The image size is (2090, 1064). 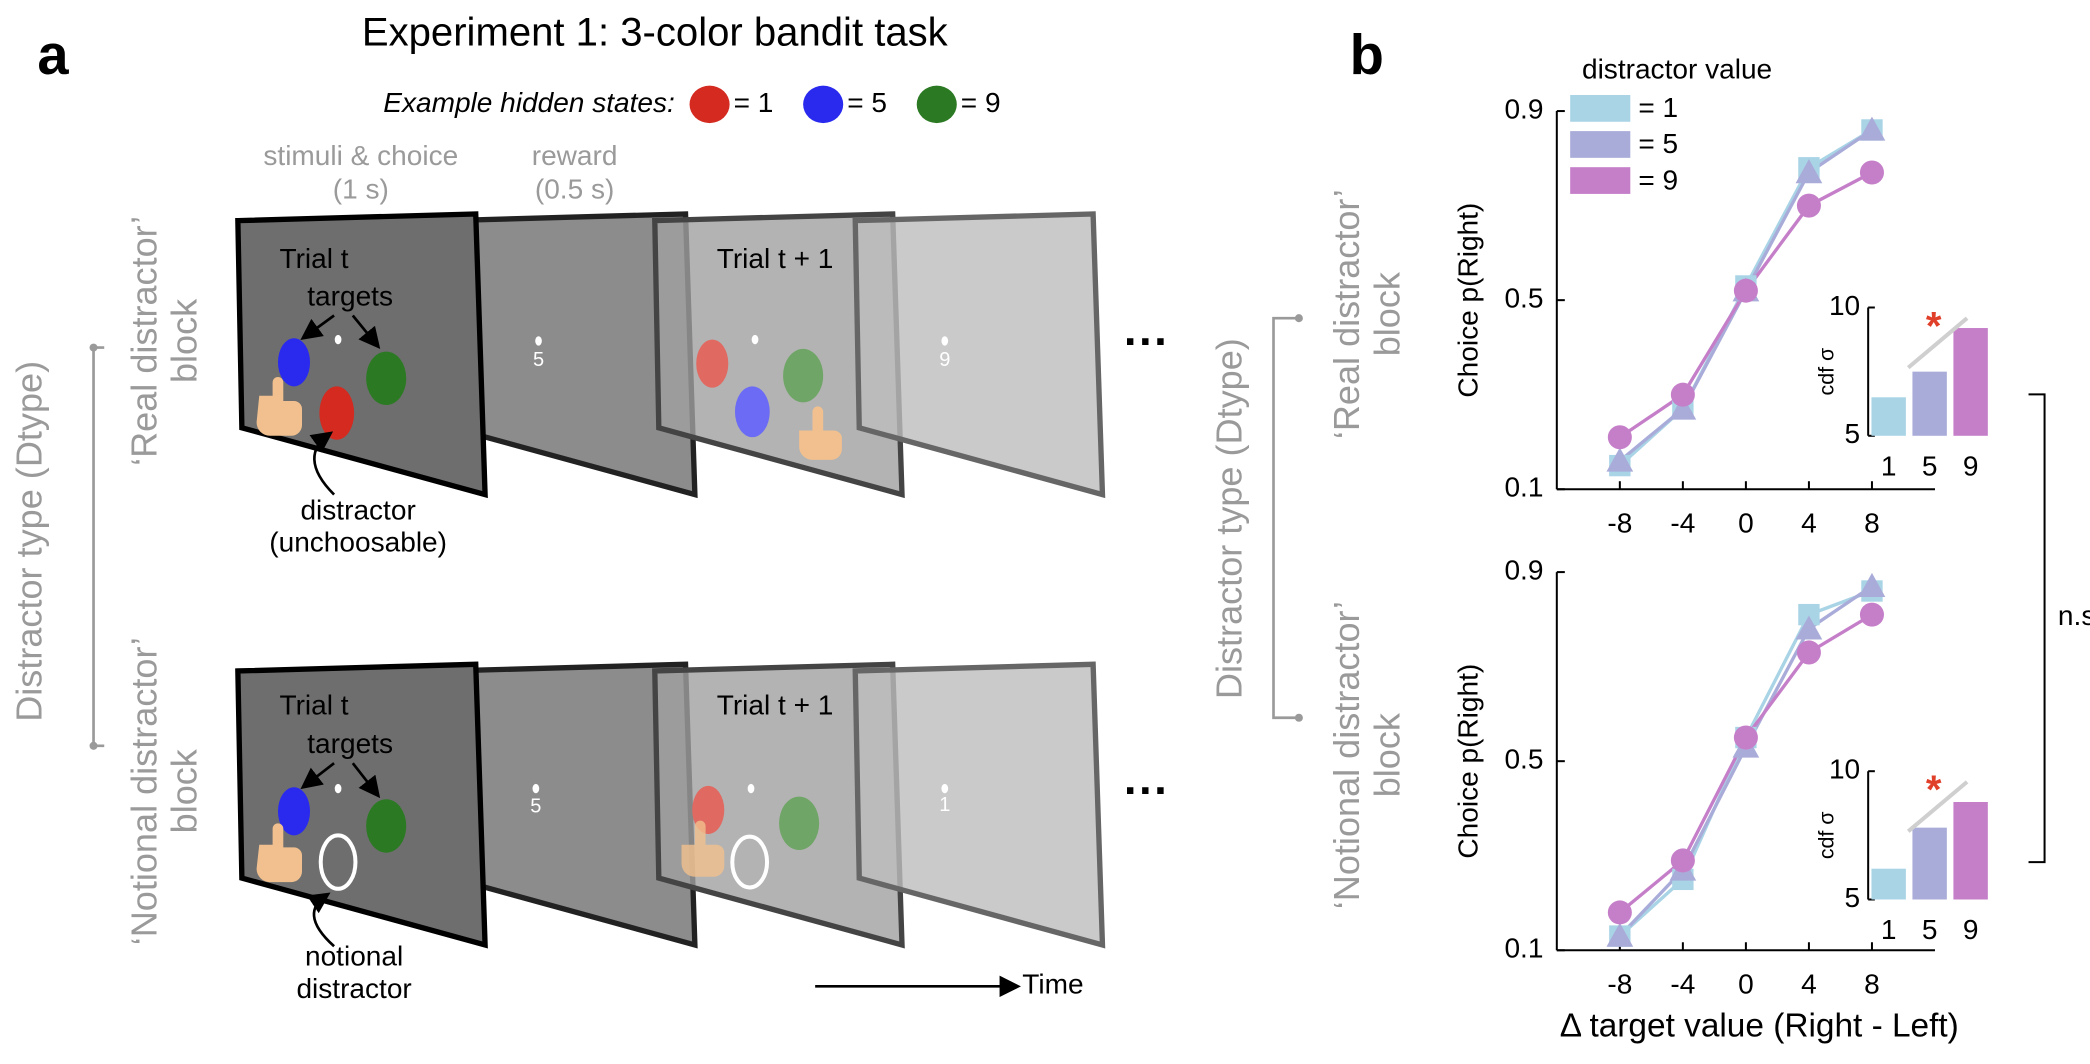 What do you see at coordinates (361, 189) in the screenshot?
I see `phase-duration: (1 s)` at bounding box center [361, 189].